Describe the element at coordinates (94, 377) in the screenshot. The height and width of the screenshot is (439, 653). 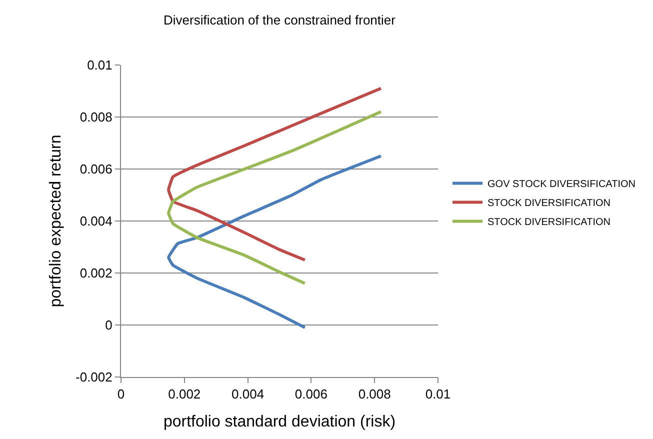
I see `y-tick-label: -0.002` at that location.